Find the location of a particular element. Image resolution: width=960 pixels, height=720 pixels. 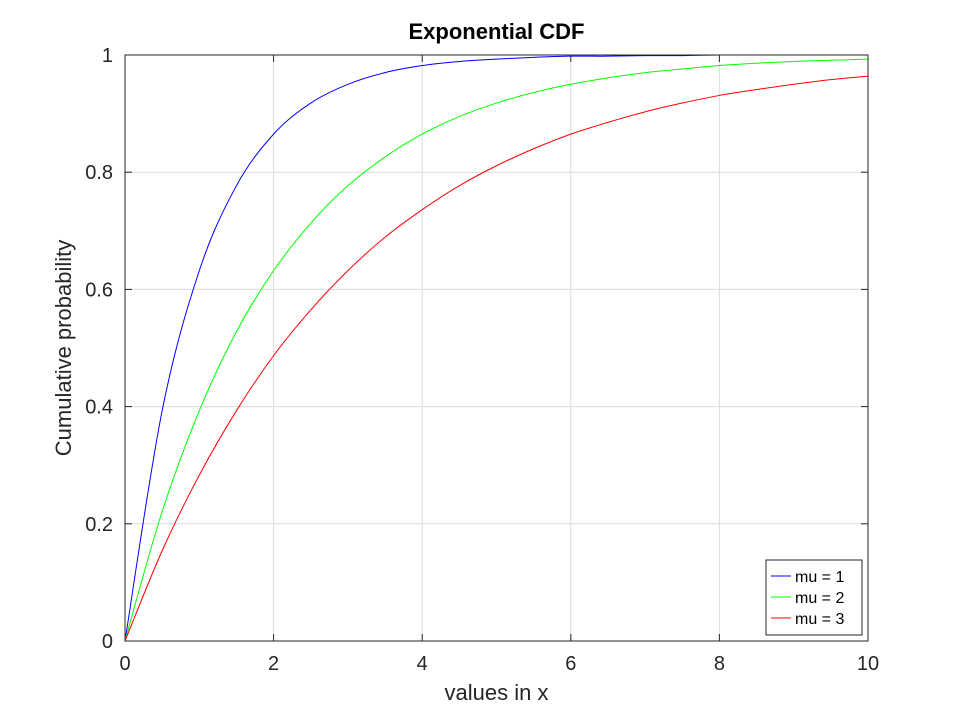

legend-entry-label: mu = 3 is located at coordinates (819, 619).